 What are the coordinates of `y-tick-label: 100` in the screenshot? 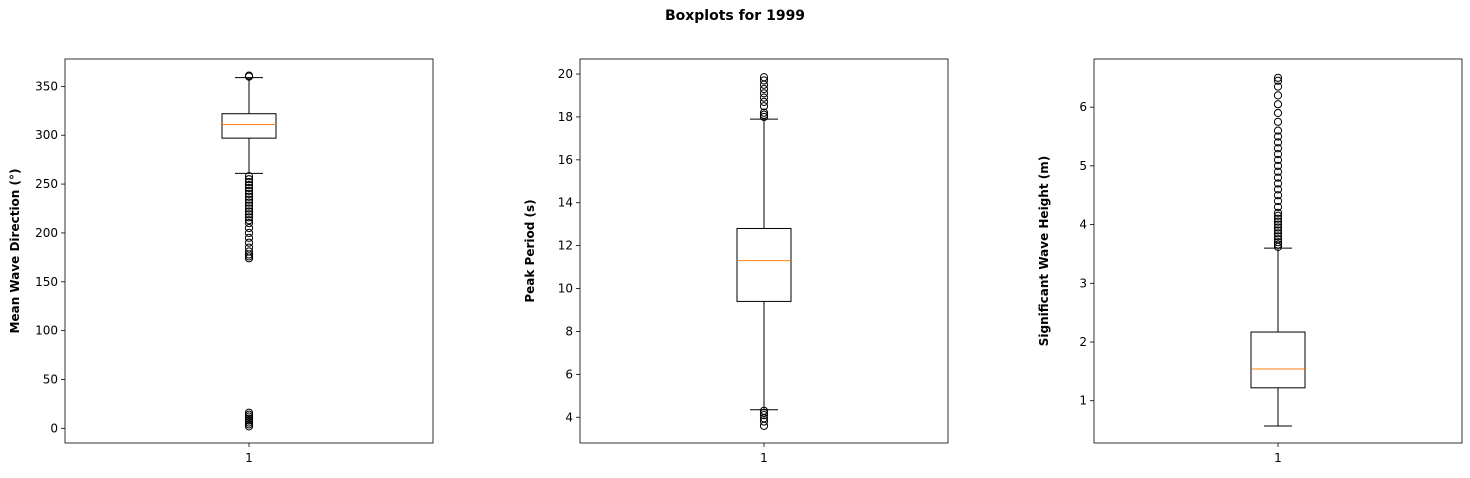 It's located at (46, 331).